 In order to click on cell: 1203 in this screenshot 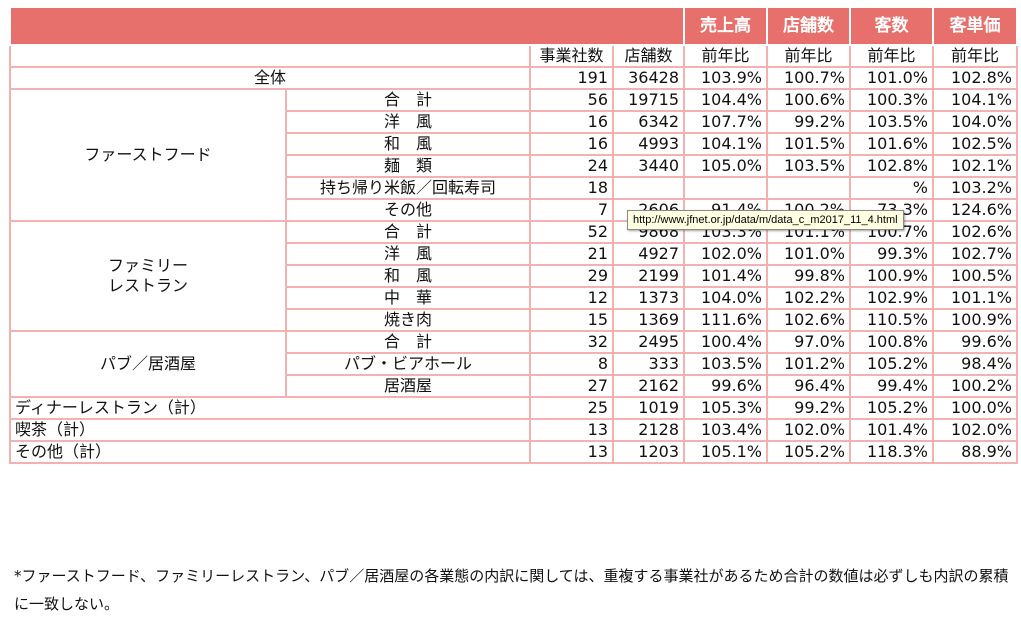, I will do `click(648, 452)`.